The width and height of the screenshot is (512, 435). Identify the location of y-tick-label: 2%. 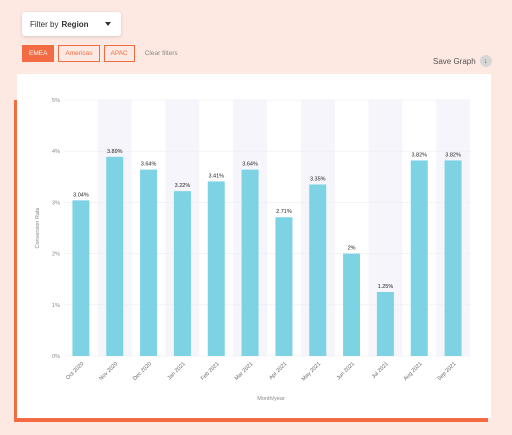
(56, 255).